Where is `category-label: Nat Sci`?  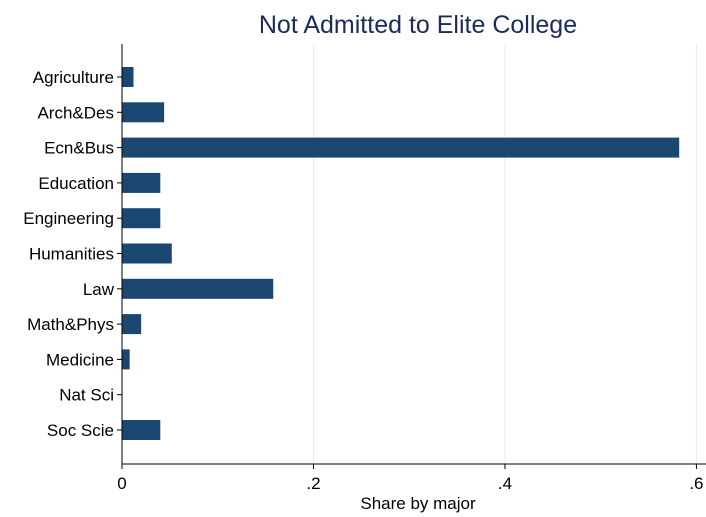 category-label: Nat Sci is located at coordinates (86, 395).